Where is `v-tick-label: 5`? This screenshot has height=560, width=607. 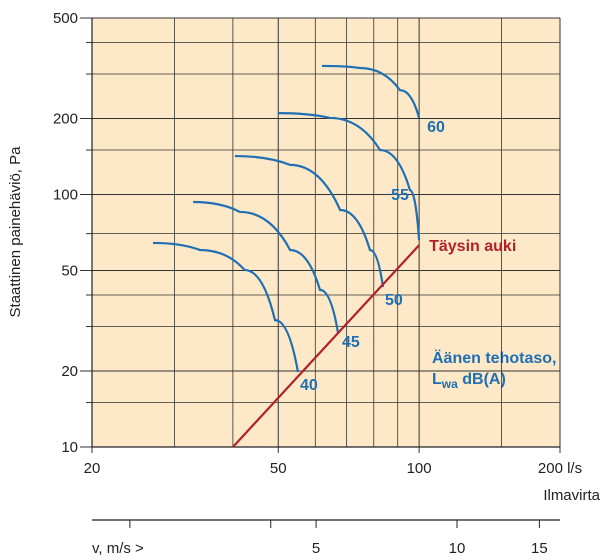 v-tick-label: 5 is located at coordinates (316, 548).